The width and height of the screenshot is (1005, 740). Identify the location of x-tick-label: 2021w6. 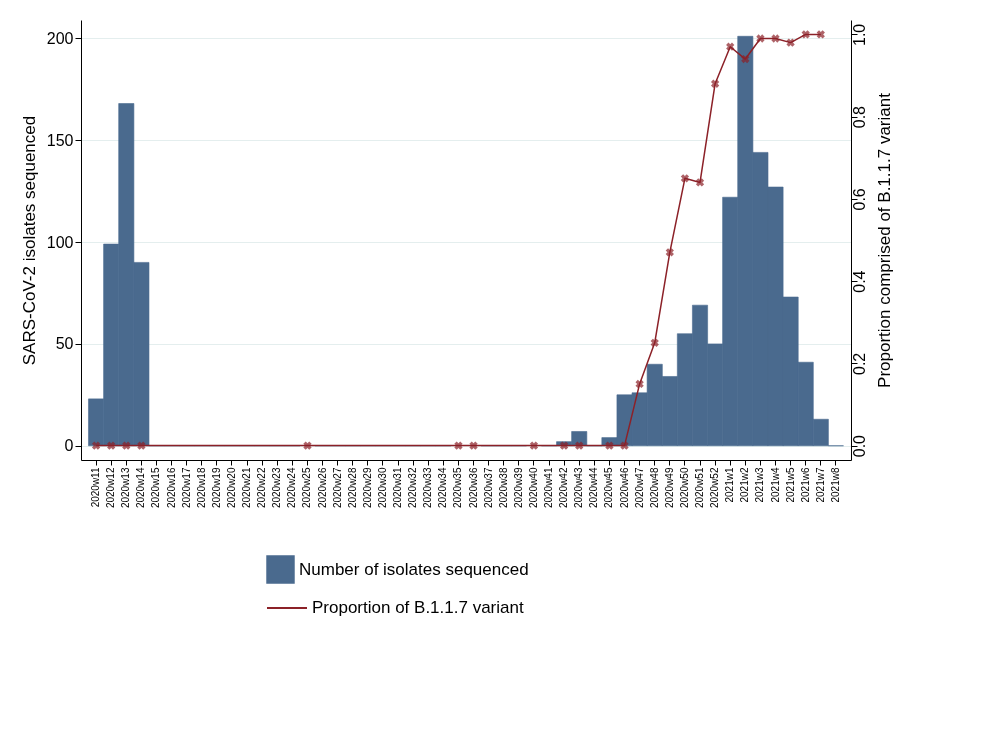
(805, 485).